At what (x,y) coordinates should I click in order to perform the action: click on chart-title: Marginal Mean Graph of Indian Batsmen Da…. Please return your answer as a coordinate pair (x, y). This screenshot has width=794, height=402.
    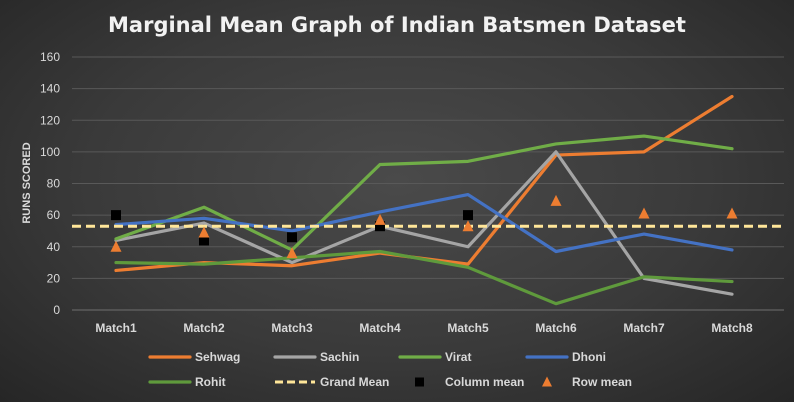
    Looking at the image, I should click on (397, 25).